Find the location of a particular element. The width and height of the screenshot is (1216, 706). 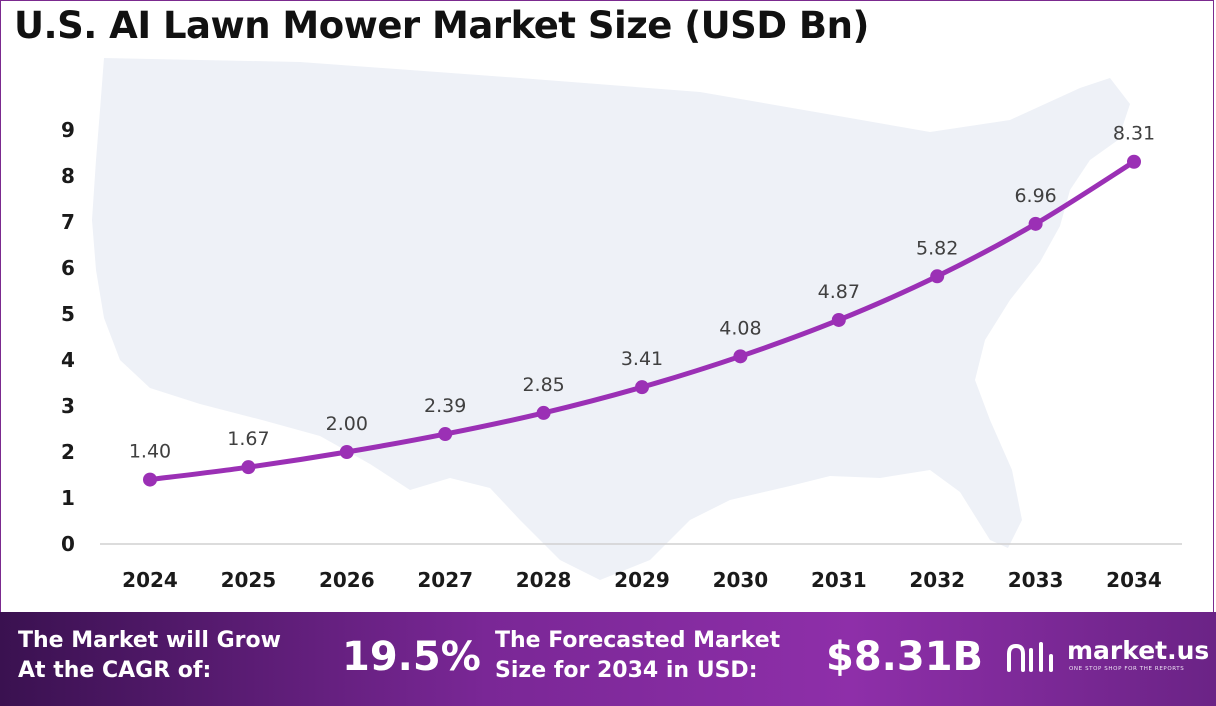

brand-name: market.us is located at coordinates (1138, 650).